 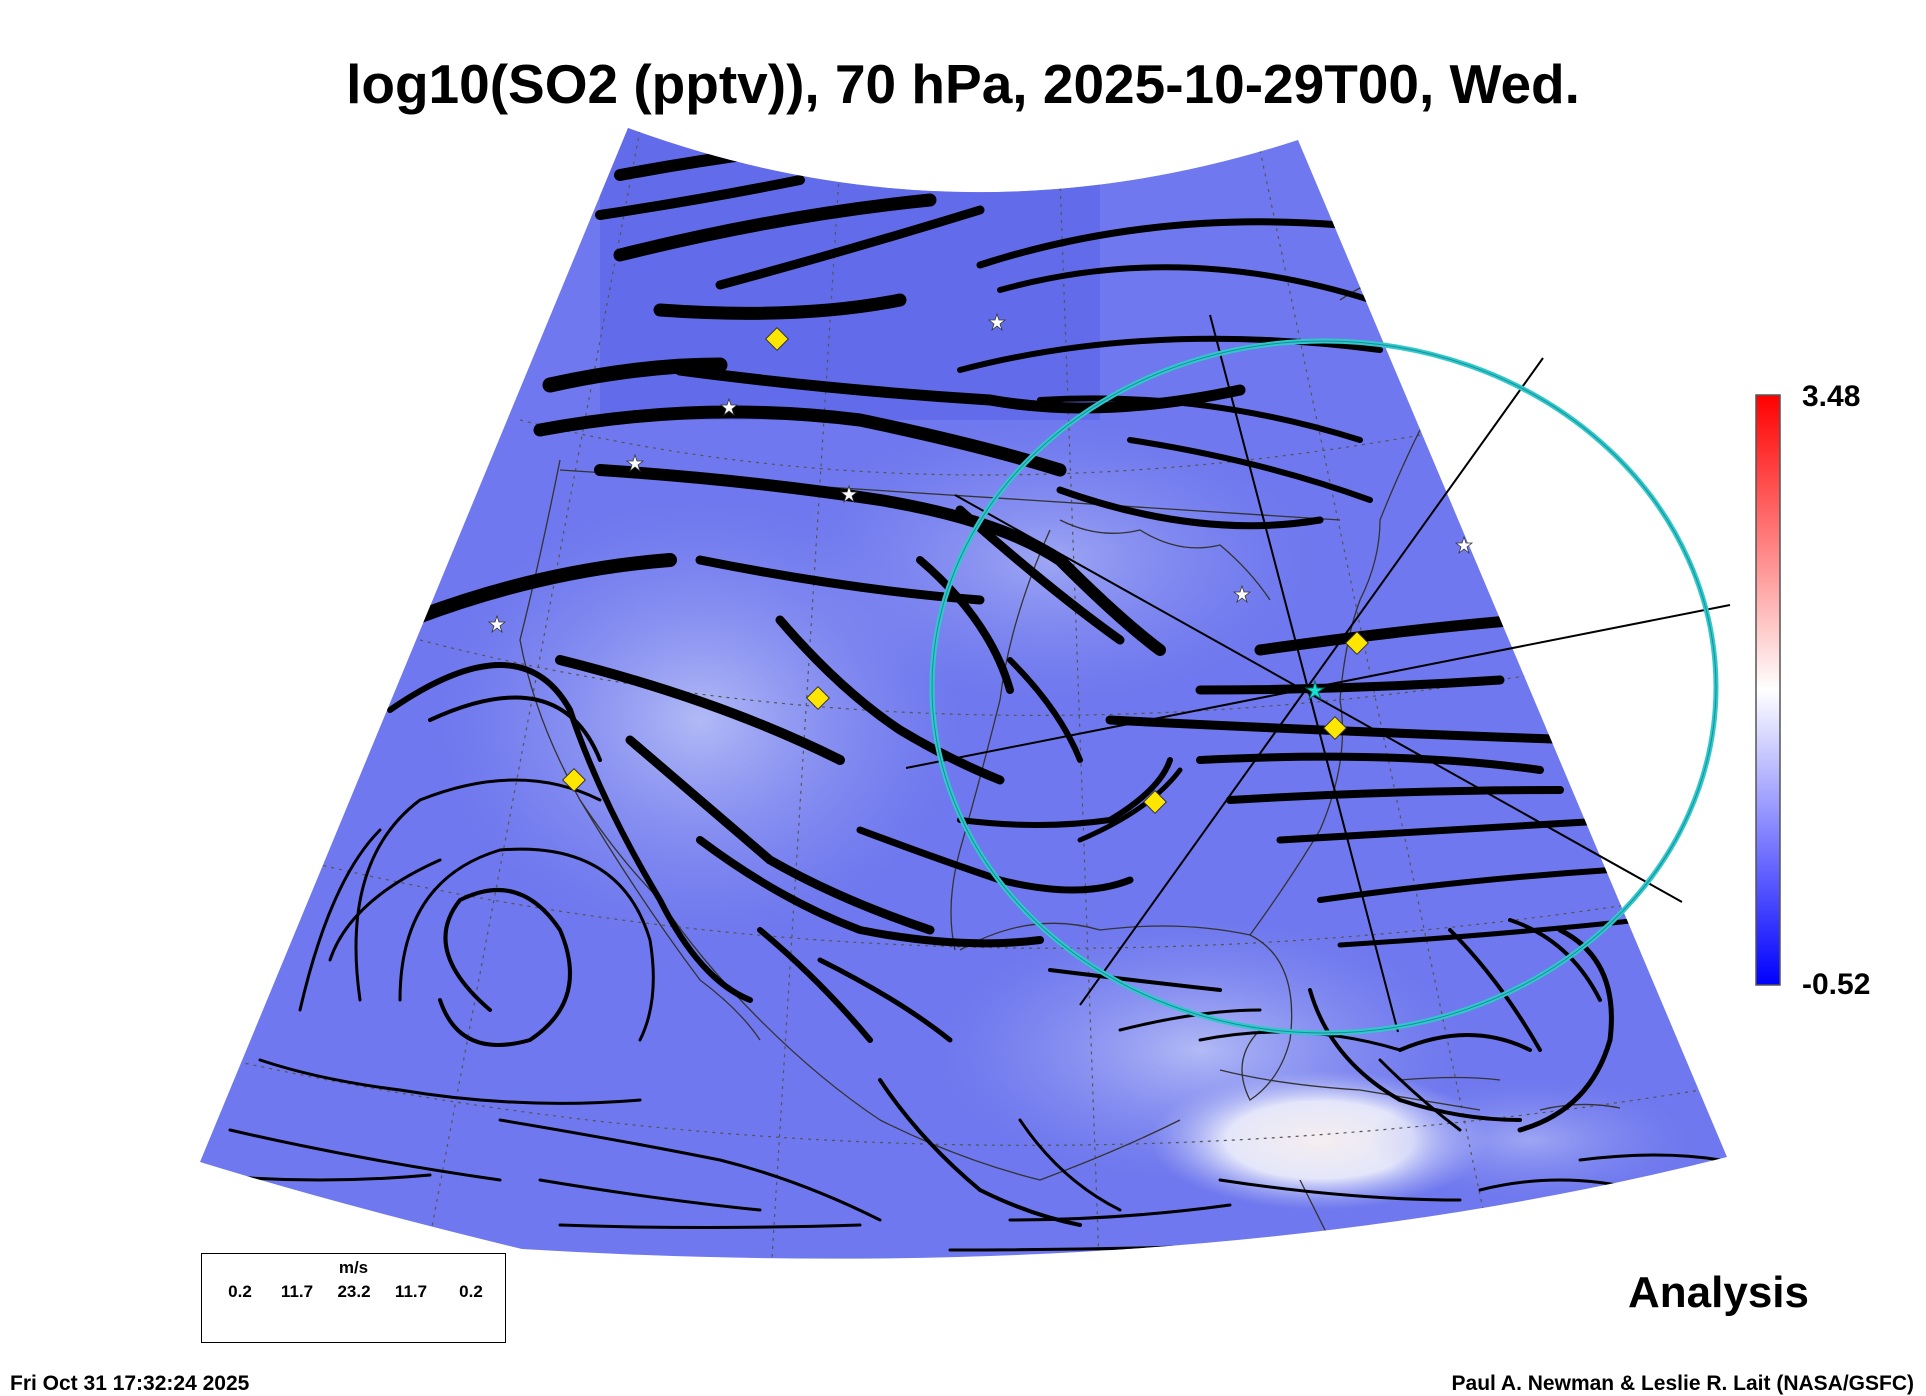 What do you see at coordinates (1315, 690) in the screenshot?
I see `center-marker` at bounding box center [1315, 690].